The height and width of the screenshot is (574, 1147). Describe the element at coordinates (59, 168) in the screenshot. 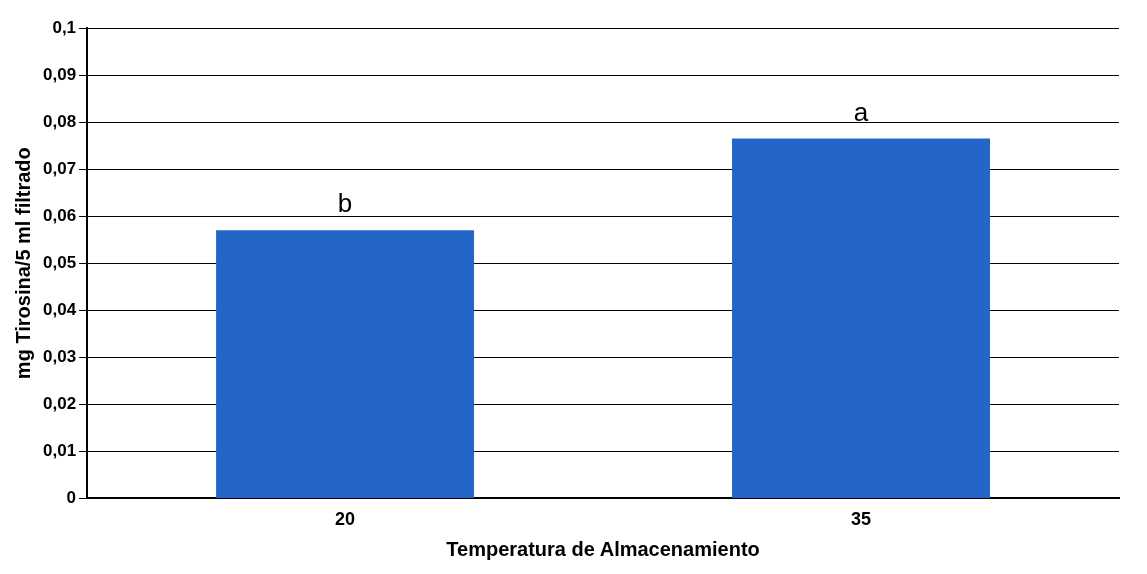

I see `y-tick-label: 0,07` at that location.